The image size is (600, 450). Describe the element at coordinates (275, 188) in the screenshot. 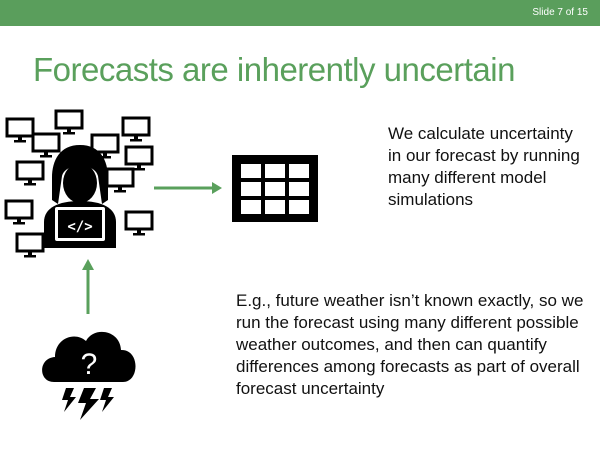

I see `table-grid-icon` at that location.